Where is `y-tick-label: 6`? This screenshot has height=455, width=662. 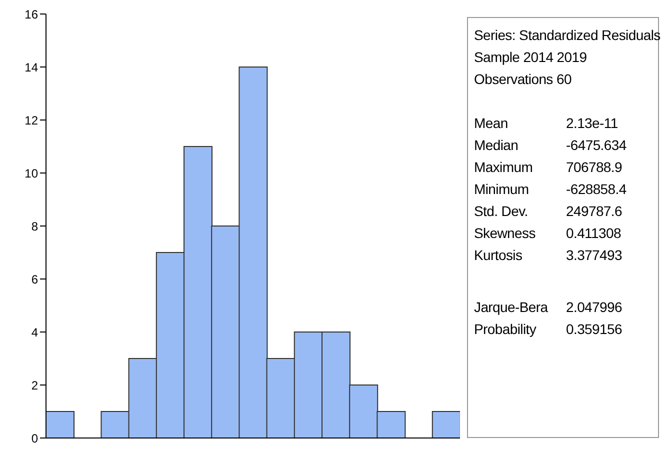
y-tick-label: 6 is located at coordinates (34, 279).